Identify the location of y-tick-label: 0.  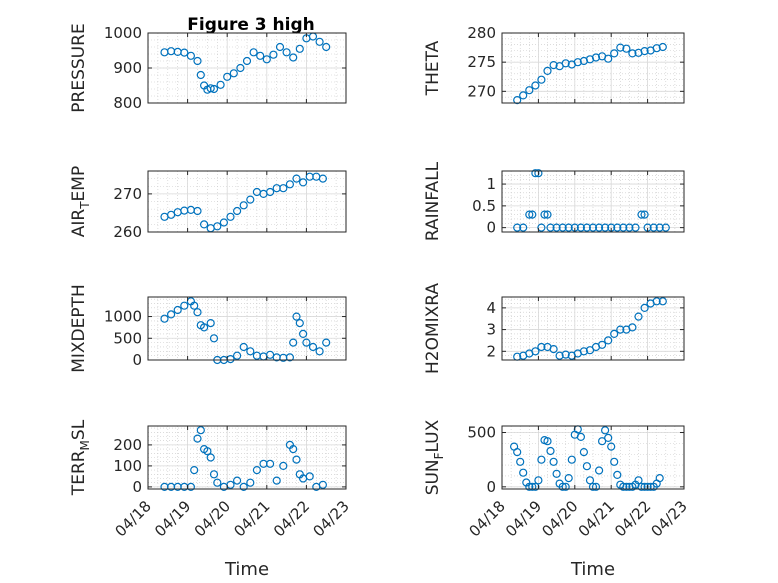
(491, 228).